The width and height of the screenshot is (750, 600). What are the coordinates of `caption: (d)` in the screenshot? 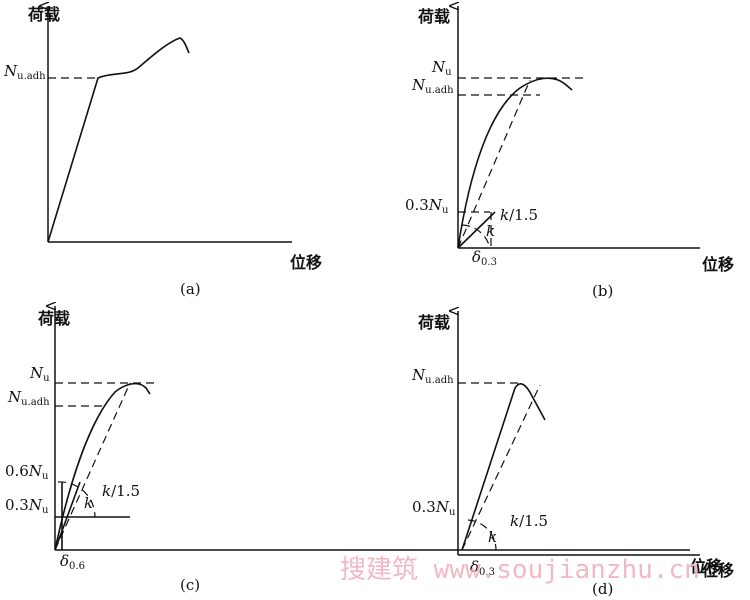 It's located at (602, 589).